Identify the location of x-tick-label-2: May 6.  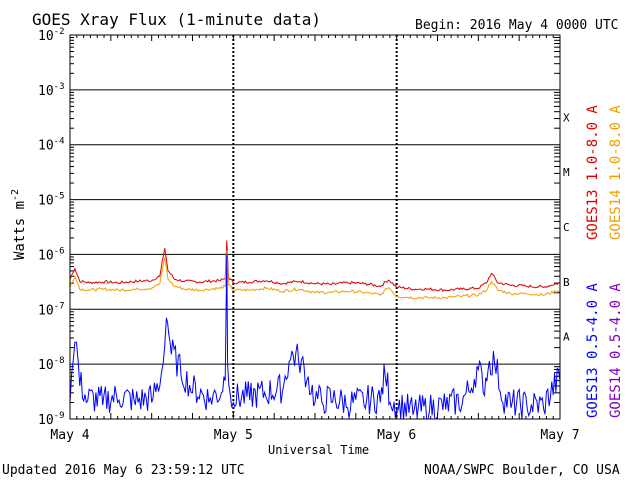
(396, 435).